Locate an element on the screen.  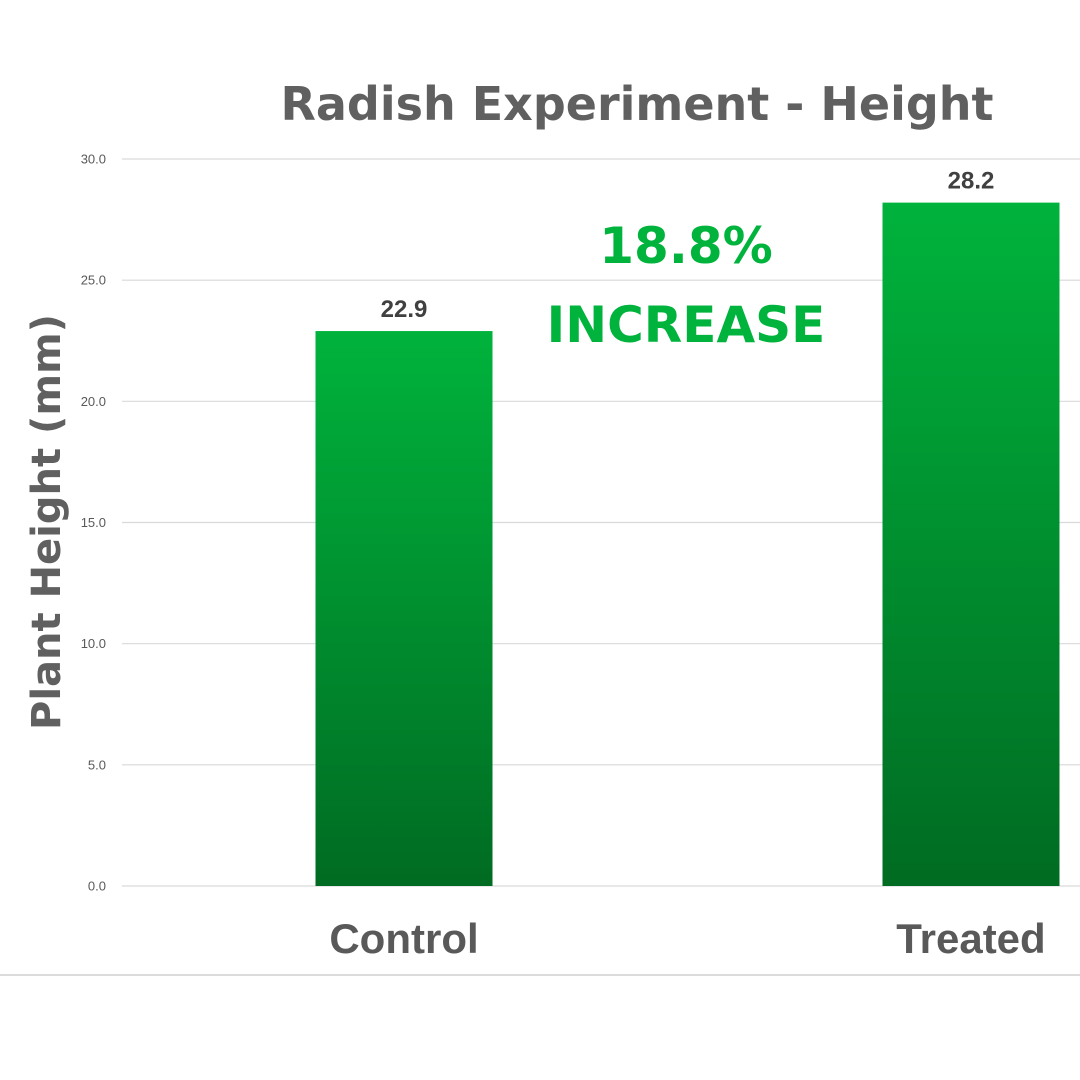
y-axis-ticks: 0.0 5.0 10.0 15.0 20.0 25.0 30.0 is located at coordinates (93, 523).